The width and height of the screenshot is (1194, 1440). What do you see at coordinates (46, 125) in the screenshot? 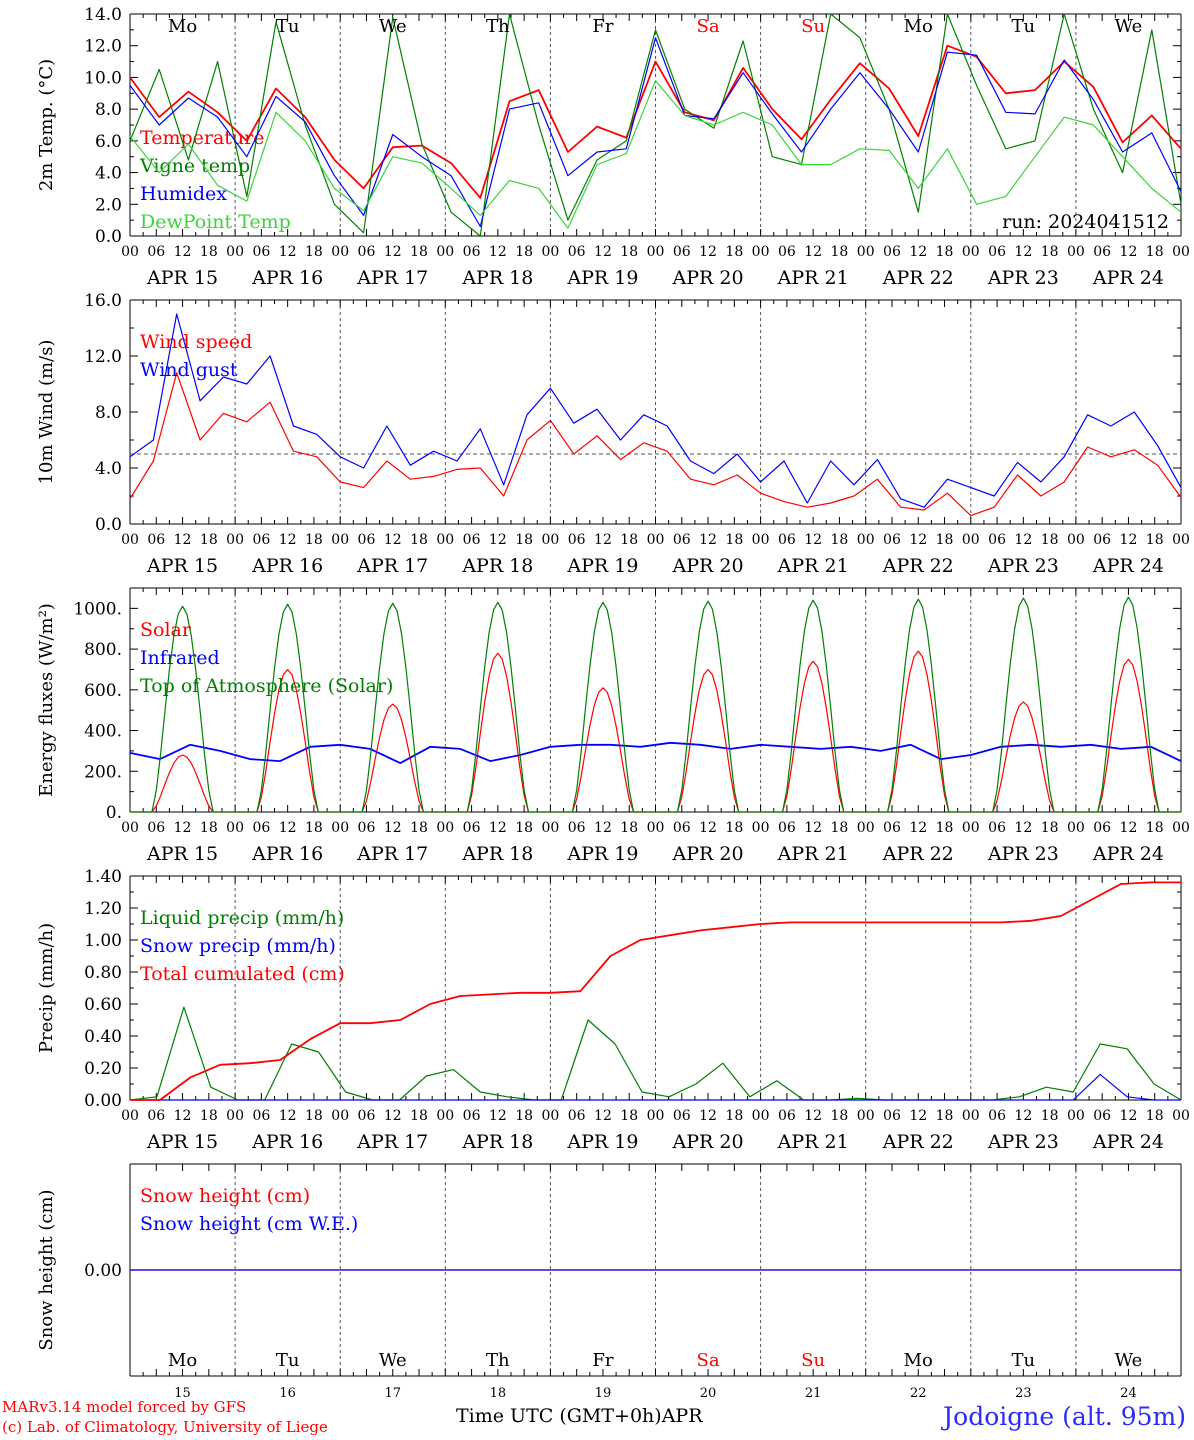
I see `y-axis-label: 2m Temp. (°C)` at bounding box center [46, 125].